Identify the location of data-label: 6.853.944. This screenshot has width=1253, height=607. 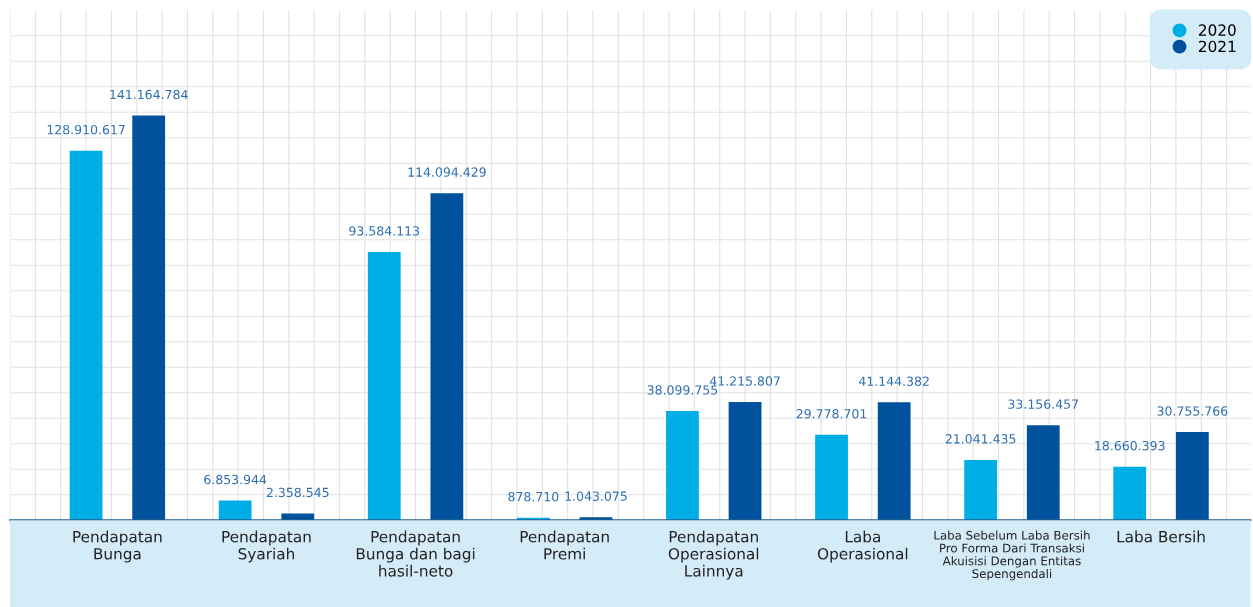
(235, 479).